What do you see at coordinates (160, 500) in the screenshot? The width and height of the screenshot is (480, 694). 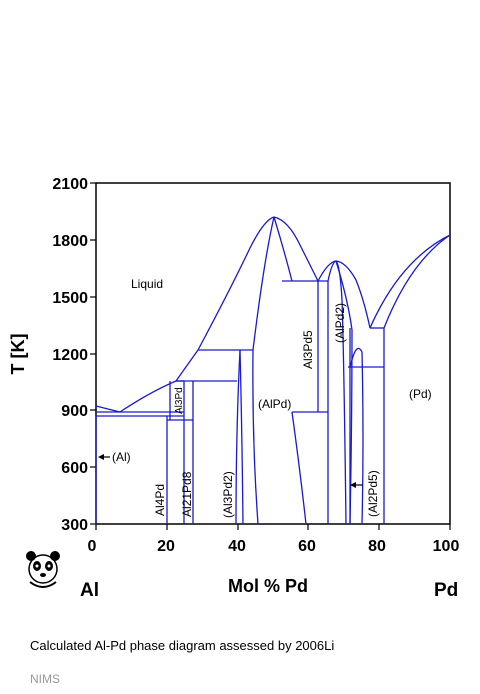 I see `al4pd-label: Al4Pd` at bounding box center [160, 500].